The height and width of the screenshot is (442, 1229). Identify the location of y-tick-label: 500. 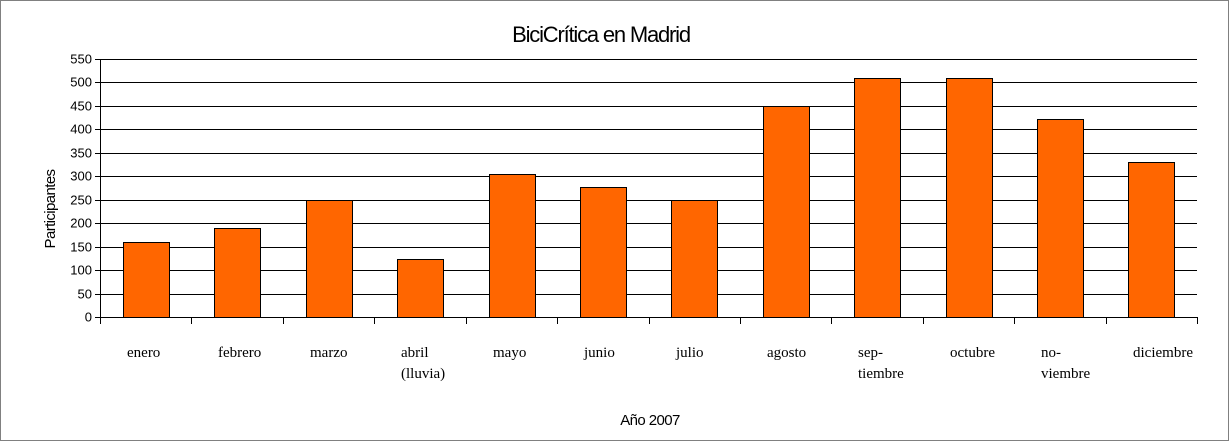
(81, 82).